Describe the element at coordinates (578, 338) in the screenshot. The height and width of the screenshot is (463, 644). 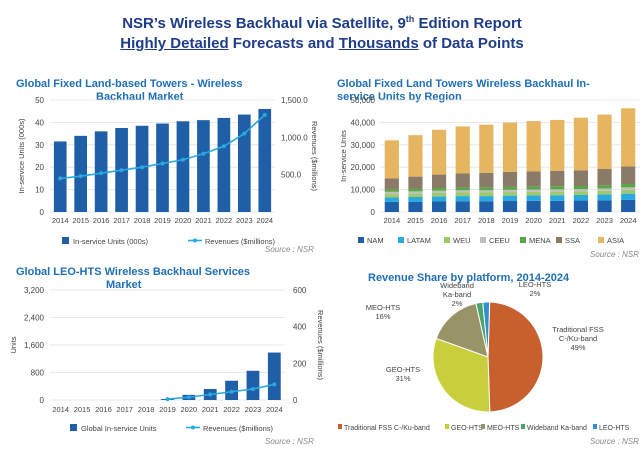
I see `pie-label: C-/Ku-band` at that location.